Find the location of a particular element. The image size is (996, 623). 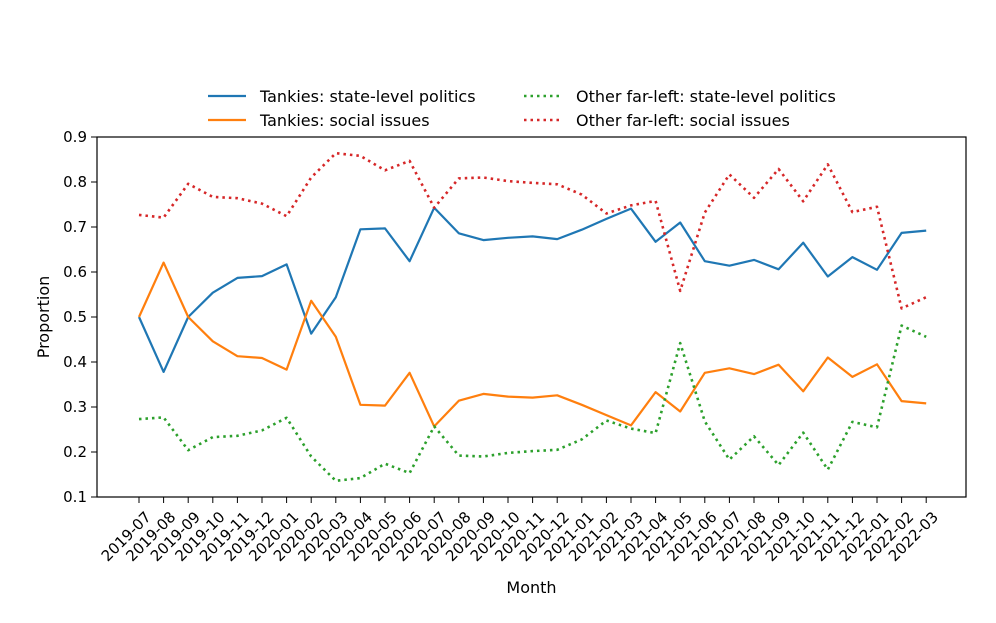

y-tick-label: 0.8 is located at coordinates (75, 182).